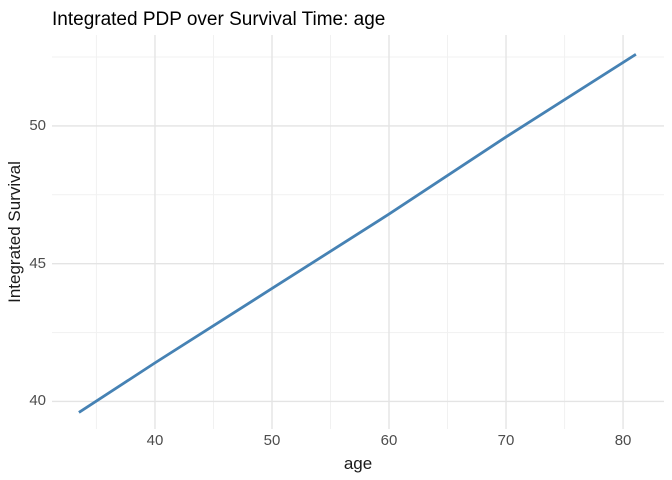 Image resolution: width=672 pixels, height=480 pixels. I want to click on y-tick-label: 40, so click(37, 401).